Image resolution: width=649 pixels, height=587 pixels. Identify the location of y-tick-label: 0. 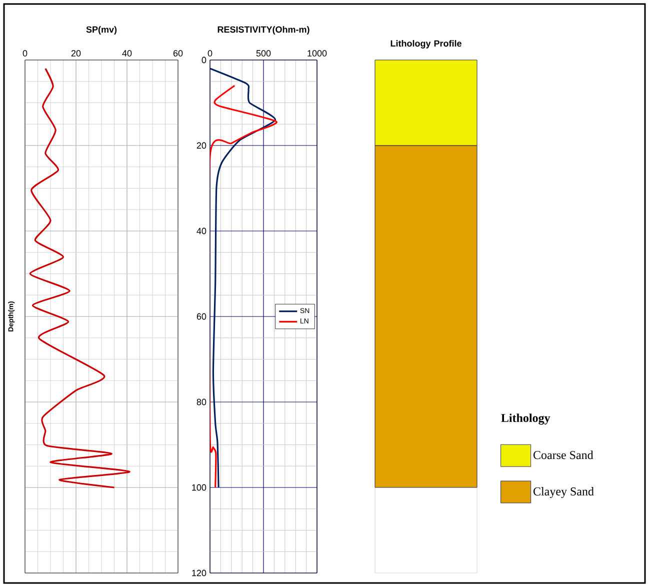
(204, 60).